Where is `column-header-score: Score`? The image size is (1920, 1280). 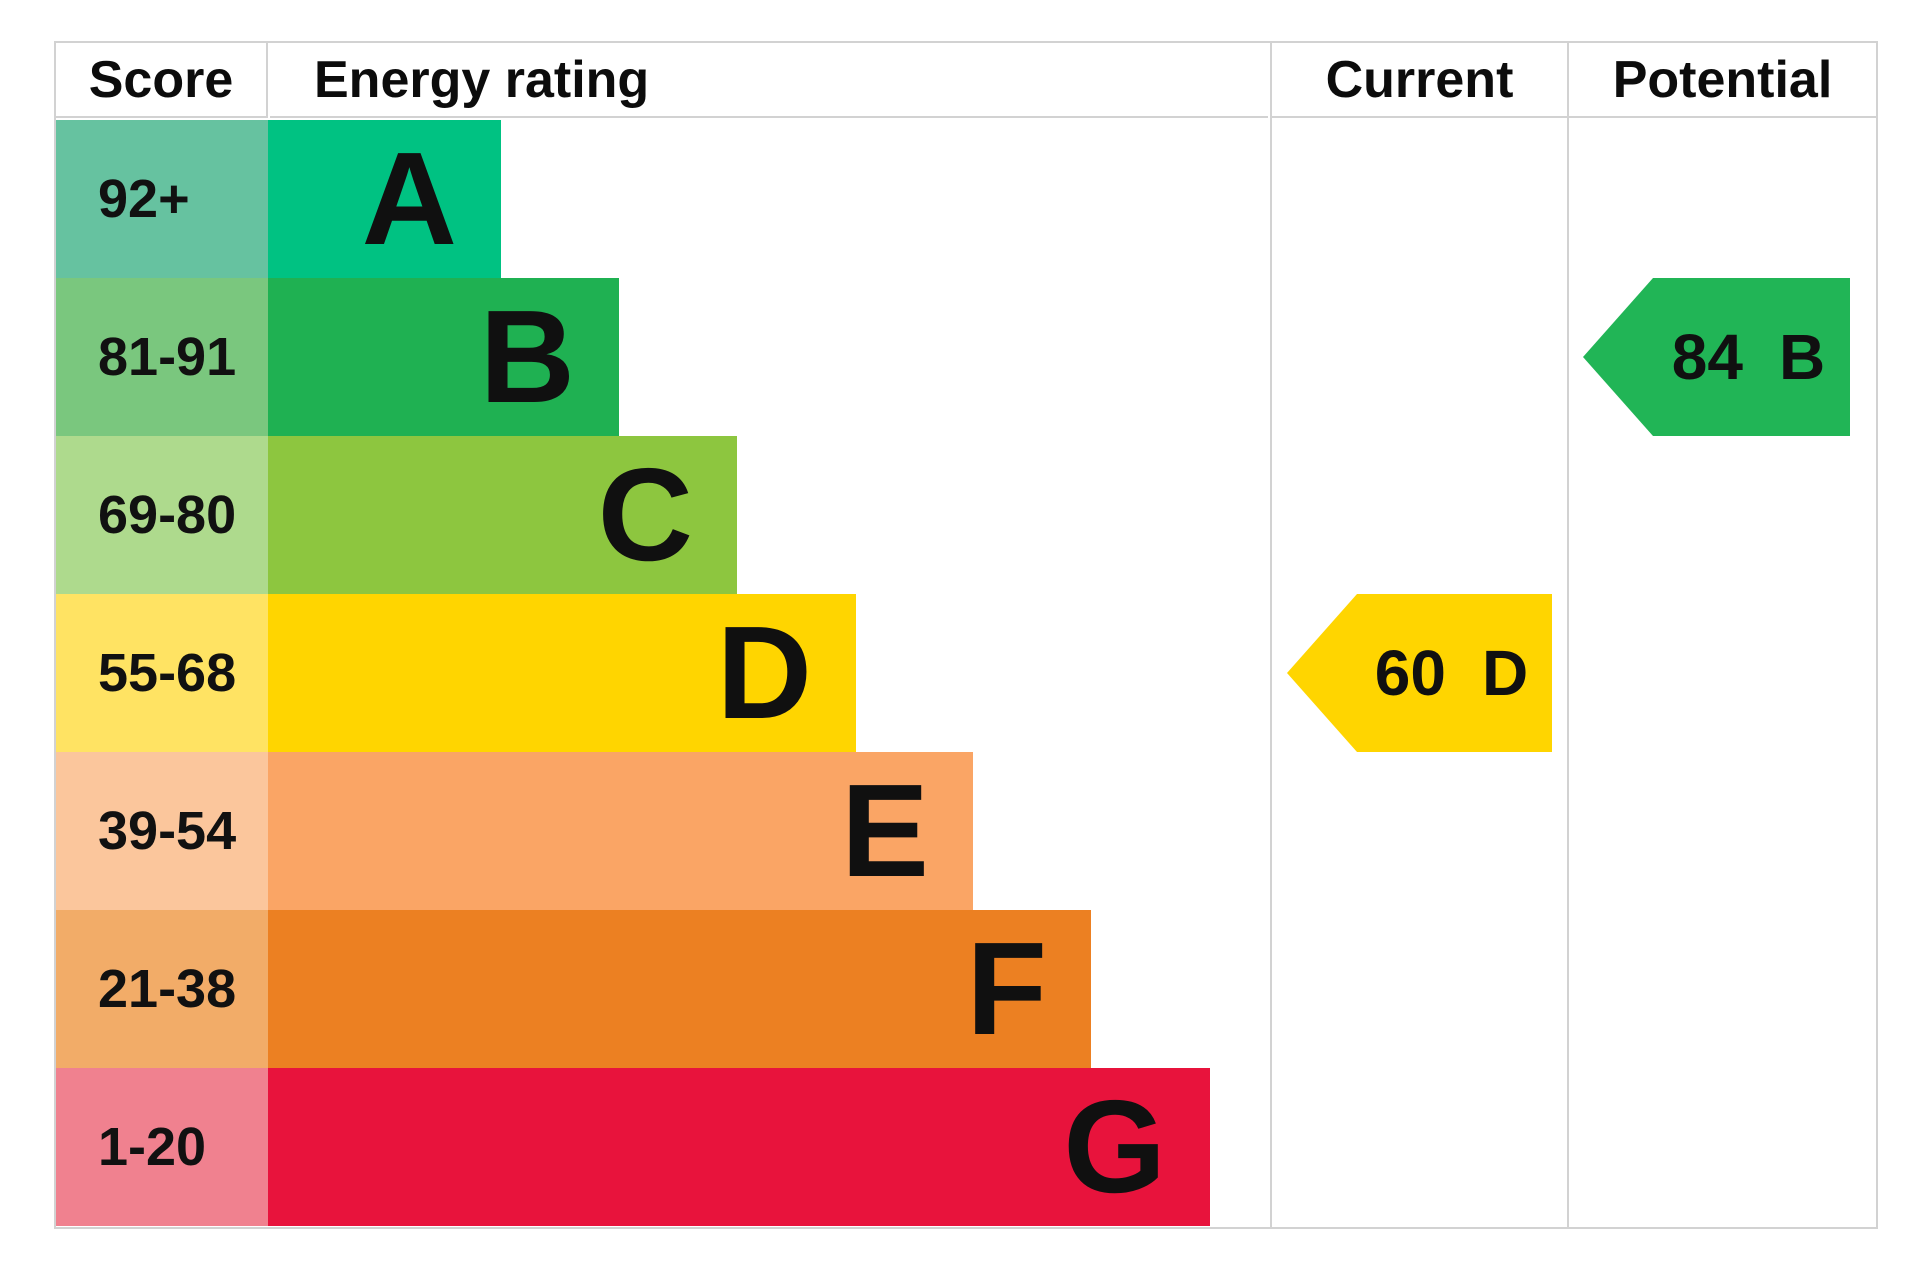
column-header-score: Score is located at coordinates (162, 80).